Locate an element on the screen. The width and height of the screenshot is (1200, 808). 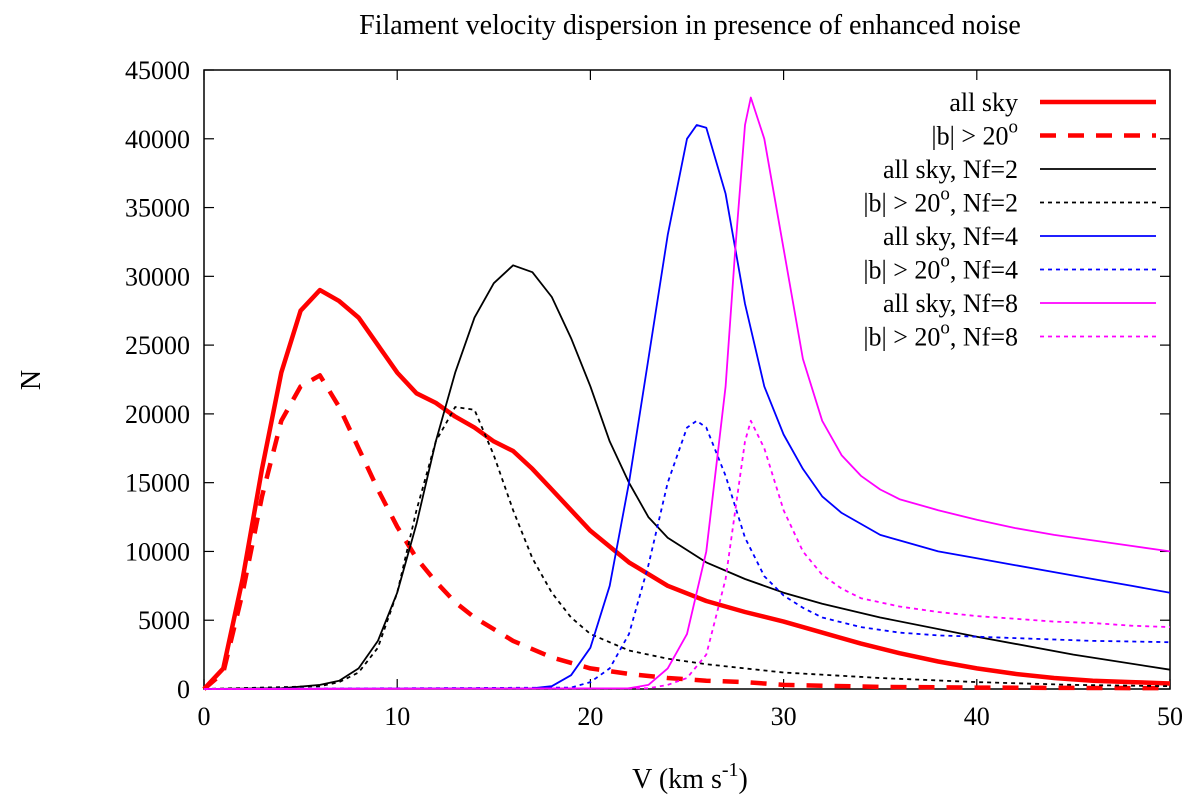
legend-label-1: |b| > 20o is located at coordinates (974, 134).